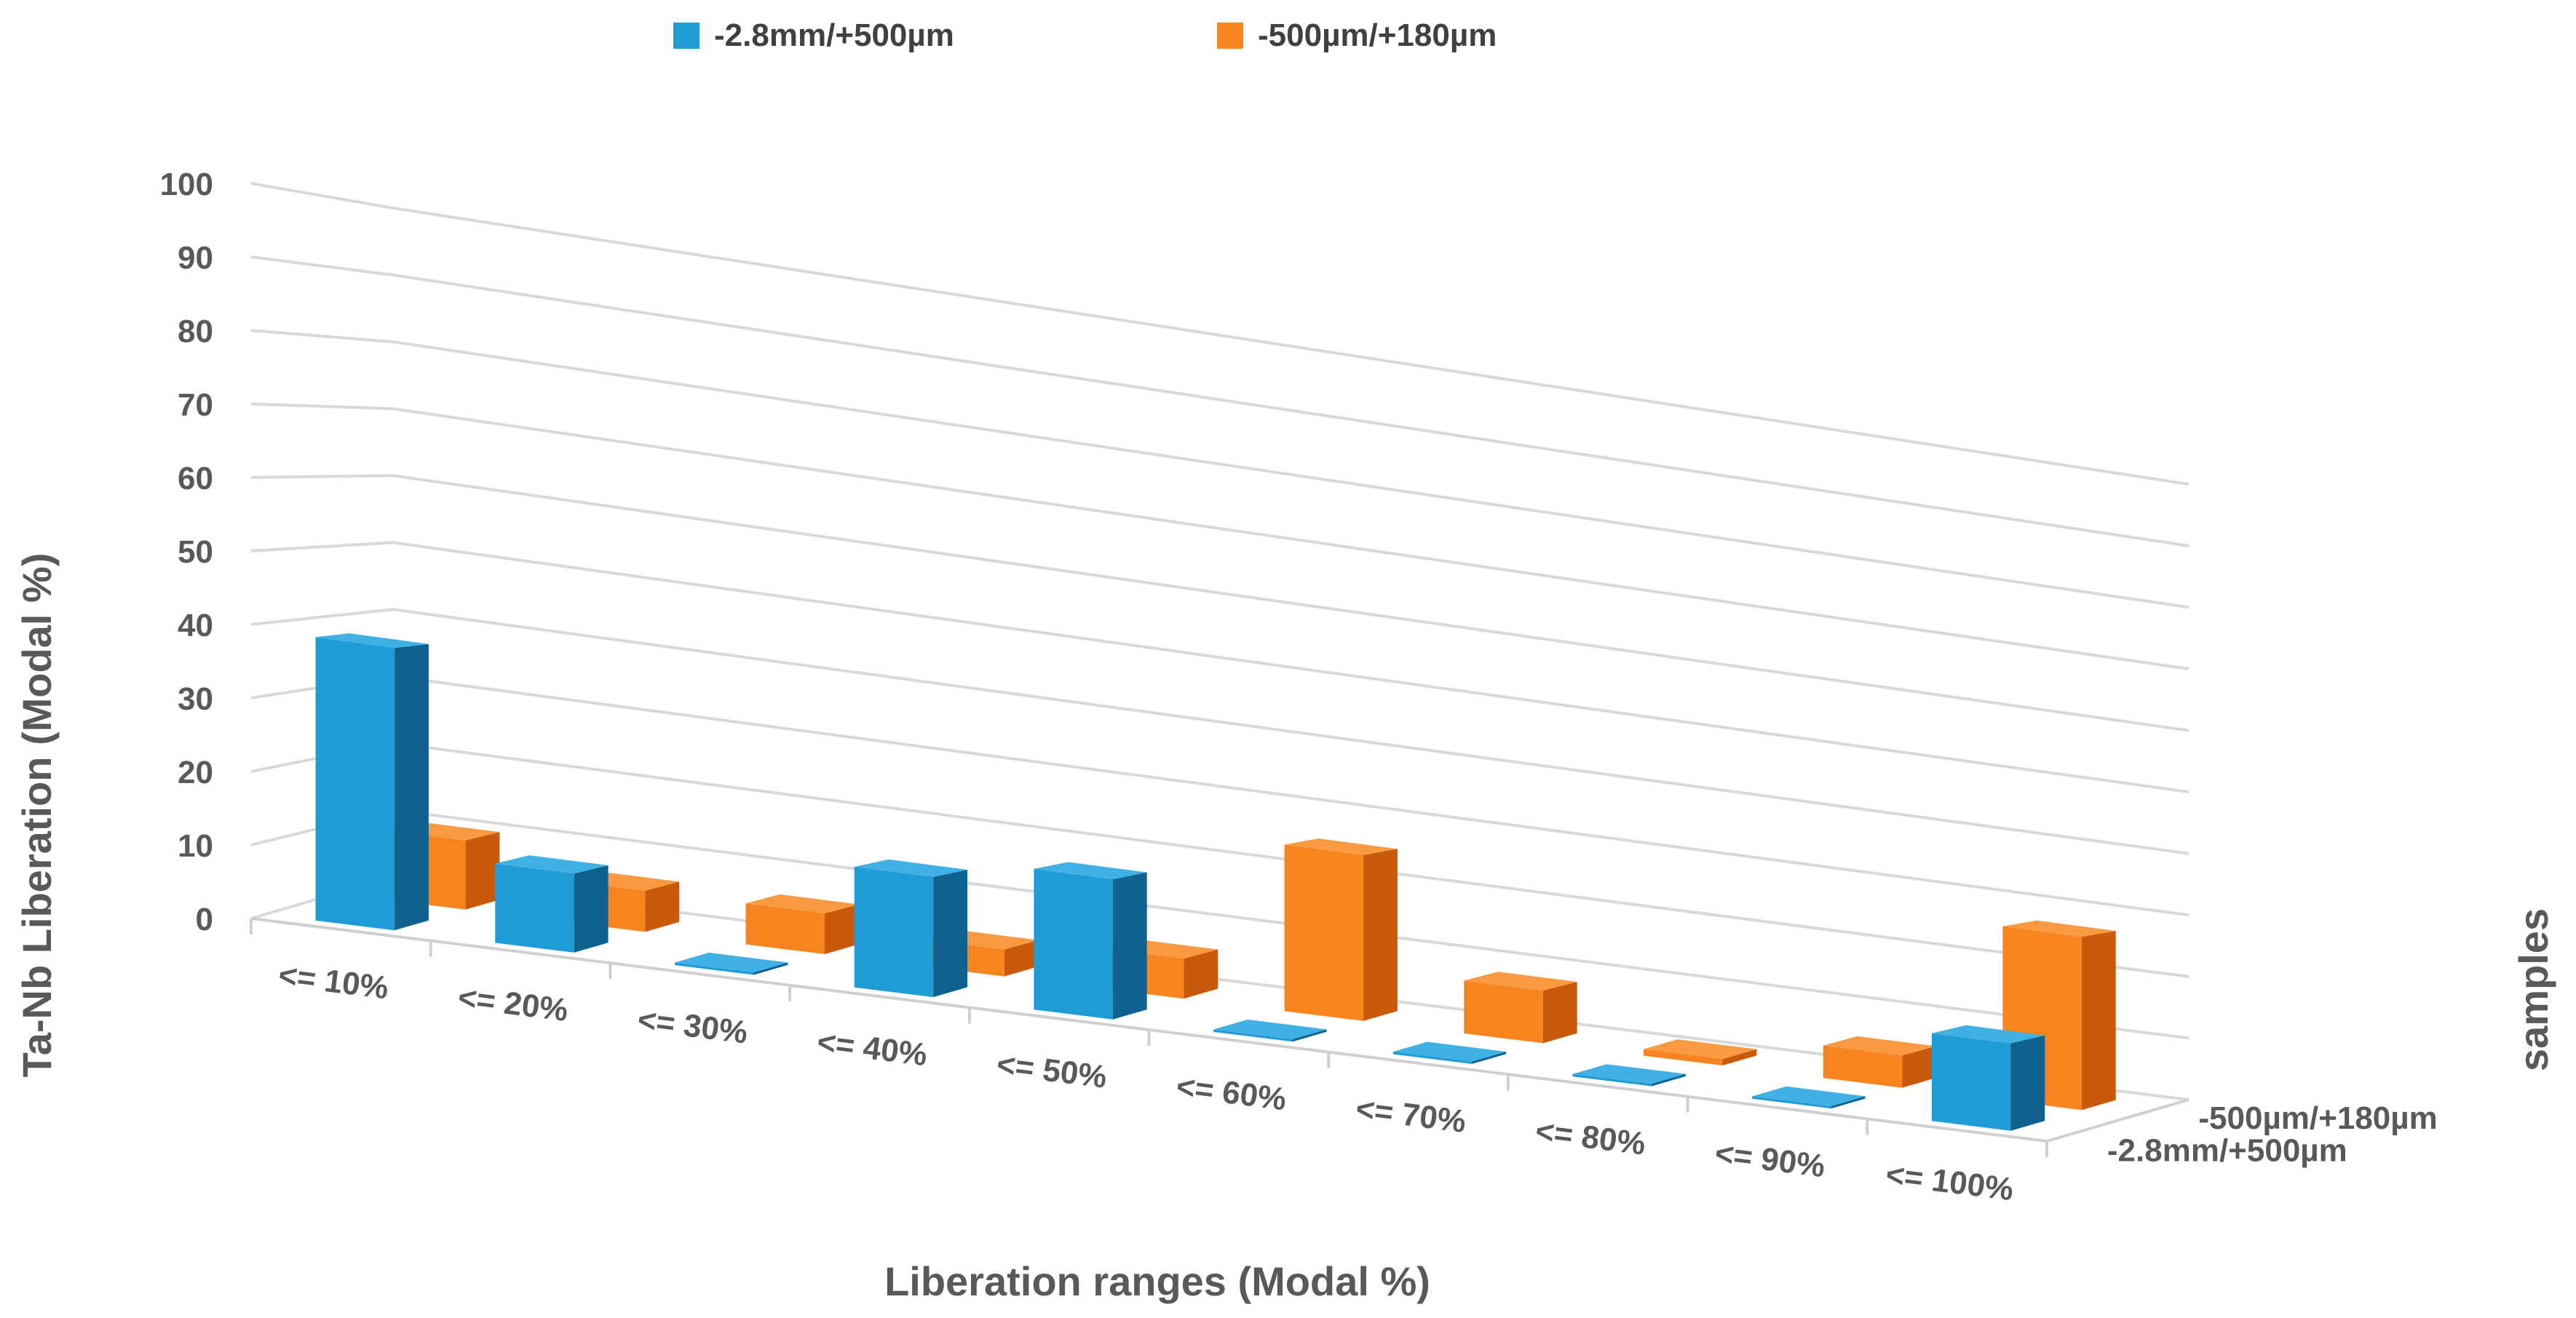 The image size is (2576, 1318). I want to click on y-tick-label-10: 10, so click(195, 846).